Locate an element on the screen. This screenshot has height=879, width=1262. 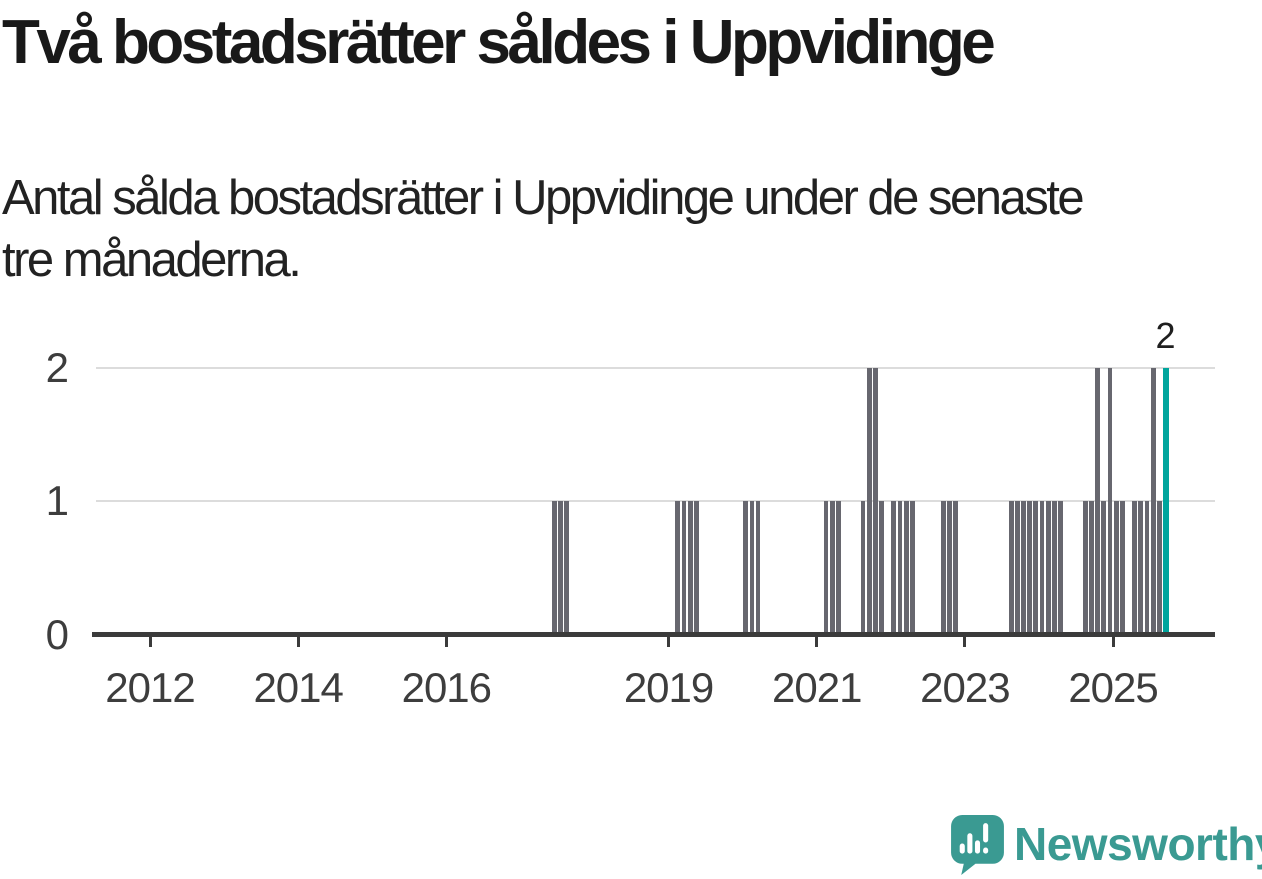
x-tick-2014 is located at coordinates (298, 641).